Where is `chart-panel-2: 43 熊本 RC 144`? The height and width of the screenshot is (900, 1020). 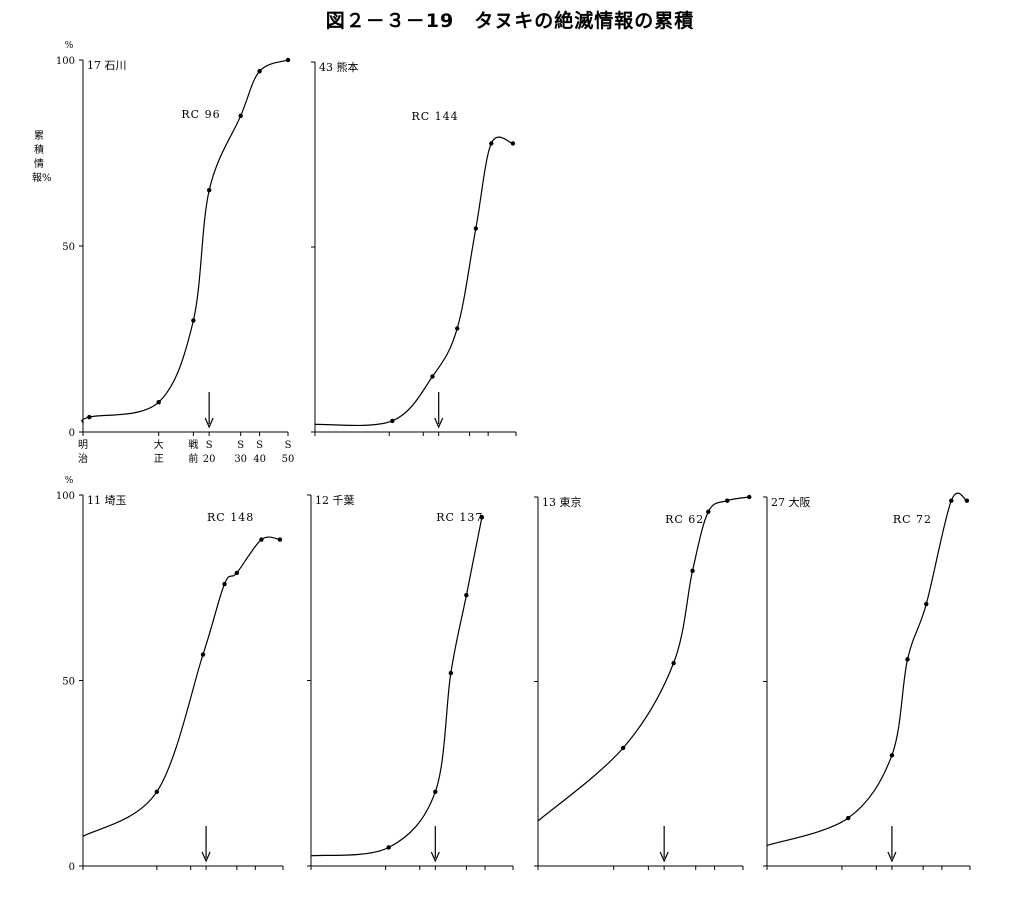
chart-panel-2: 43 熊本 RC 144 is located at coordinates (414, 248).